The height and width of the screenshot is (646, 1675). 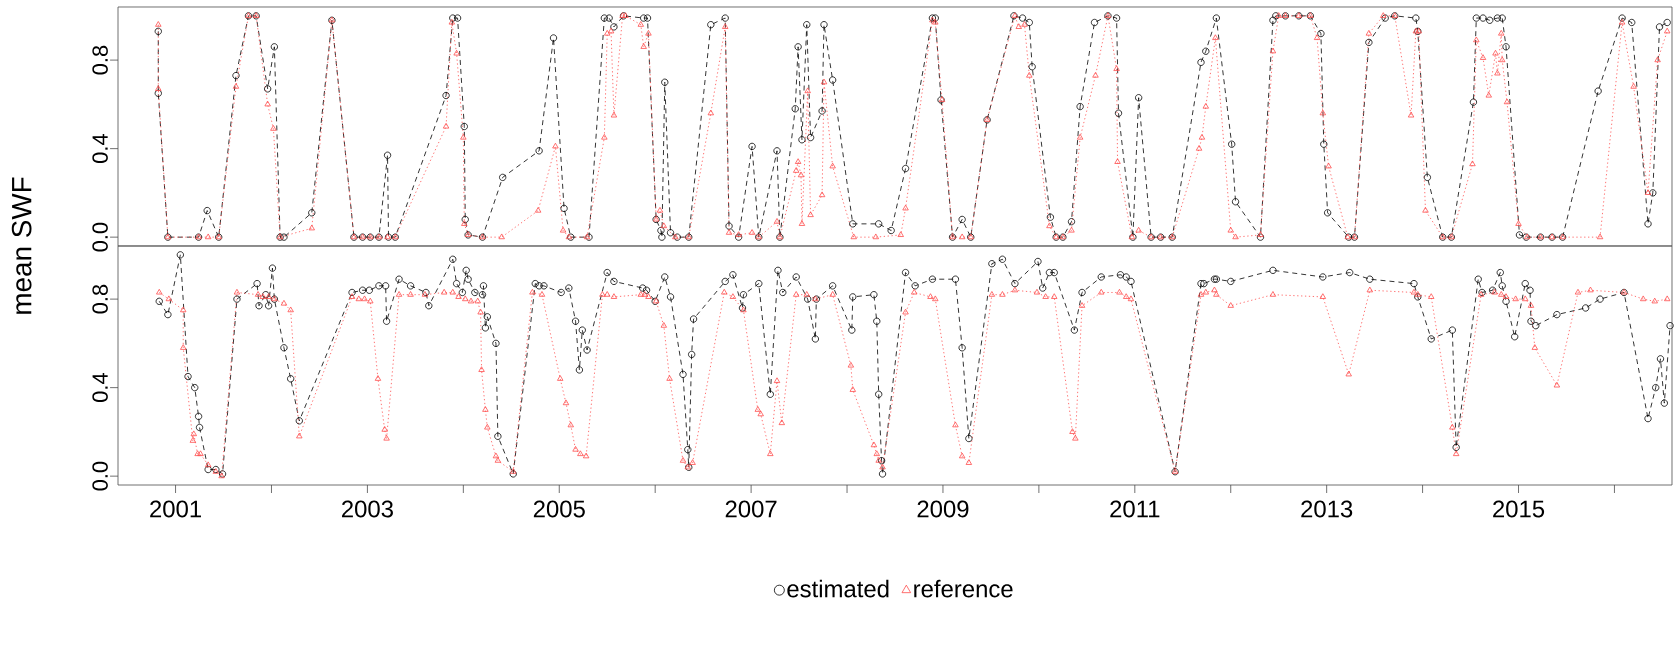 I want to click on legend-label: reference, so click(x=963, y=588).